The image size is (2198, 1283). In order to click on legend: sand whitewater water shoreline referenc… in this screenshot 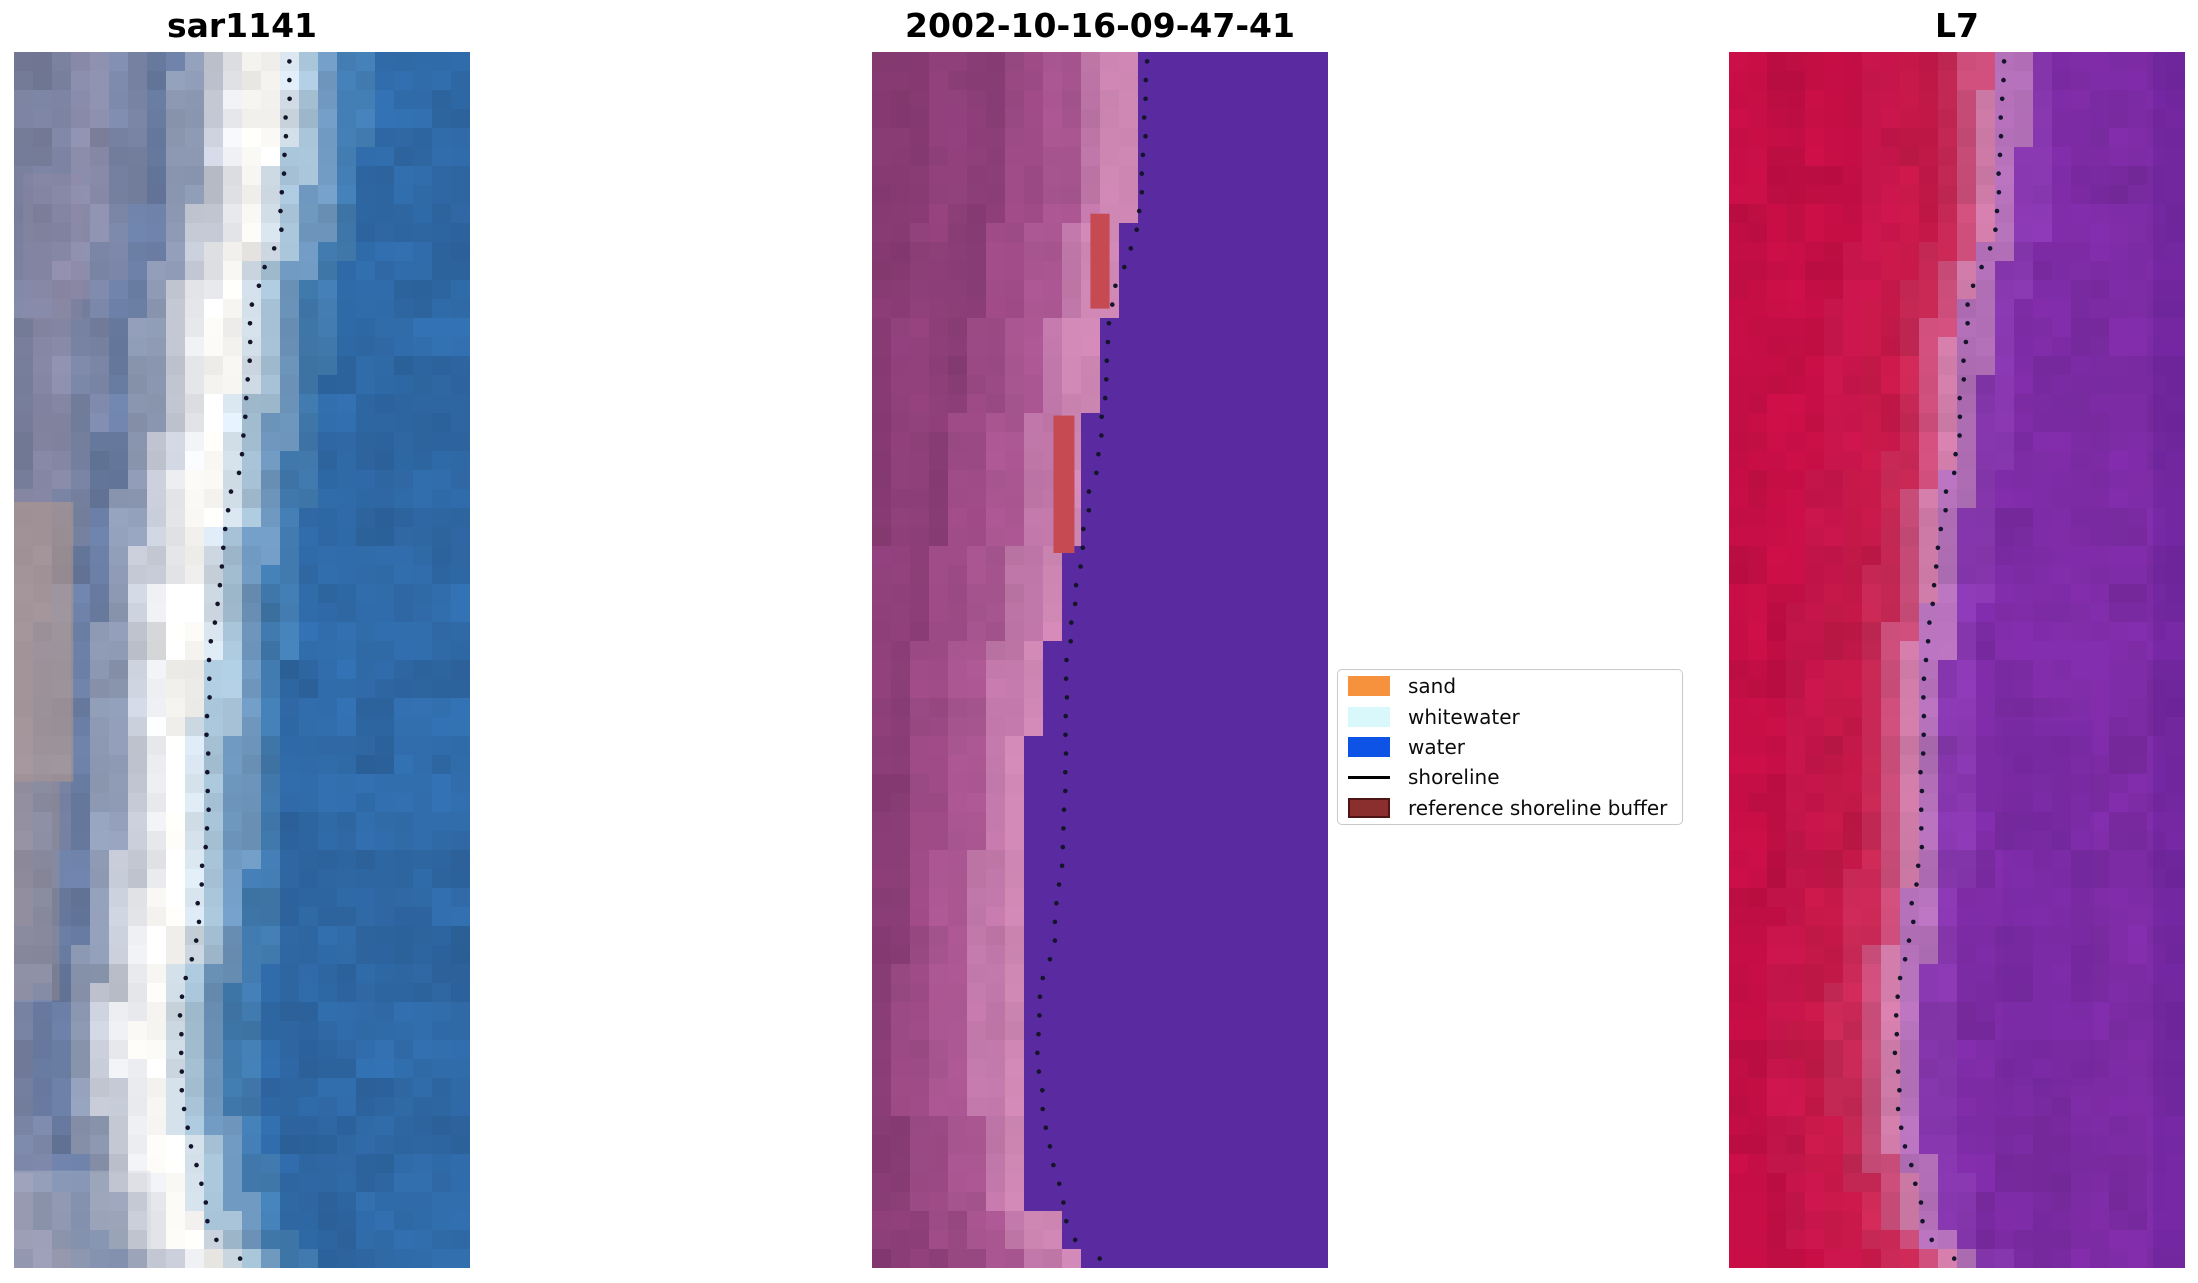, I will do `click(1510, 747)`.